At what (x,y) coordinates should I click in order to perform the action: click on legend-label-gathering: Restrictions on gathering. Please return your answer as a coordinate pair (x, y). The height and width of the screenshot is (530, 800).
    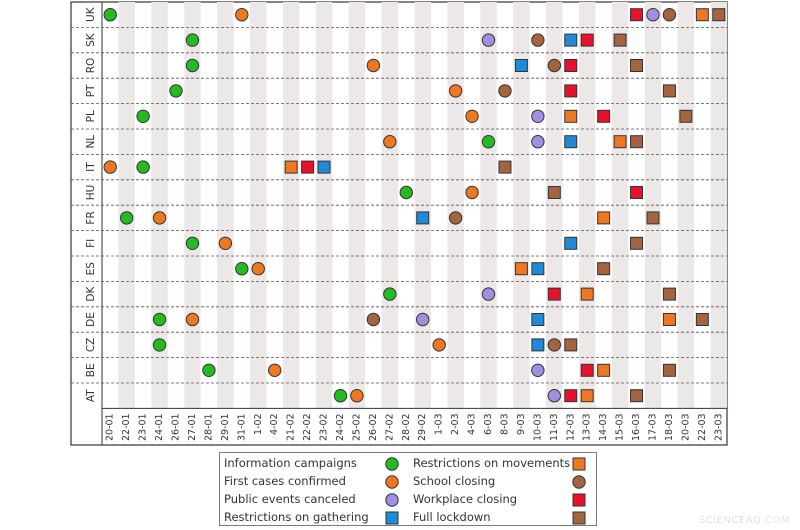
    Looking at the image, I should click on (296, 517).